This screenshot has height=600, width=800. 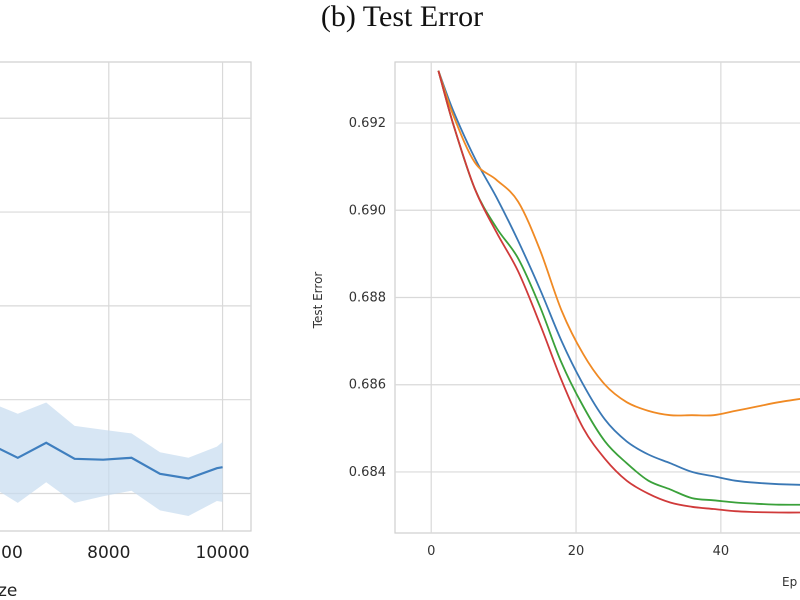 I want to click on chart-title-b: (b) Test Error, so click(x=402, y=16).